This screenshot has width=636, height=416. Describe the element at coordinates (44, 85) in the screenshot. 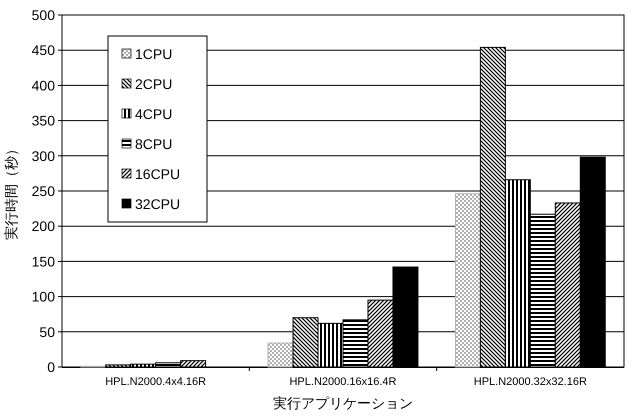

I see `y-tick-label: 400` at that location.